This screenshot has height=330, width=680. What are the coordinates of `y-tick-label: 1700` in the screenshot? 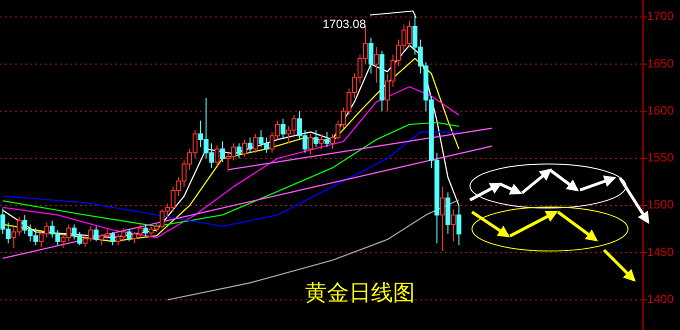 It's located at (660, 16).